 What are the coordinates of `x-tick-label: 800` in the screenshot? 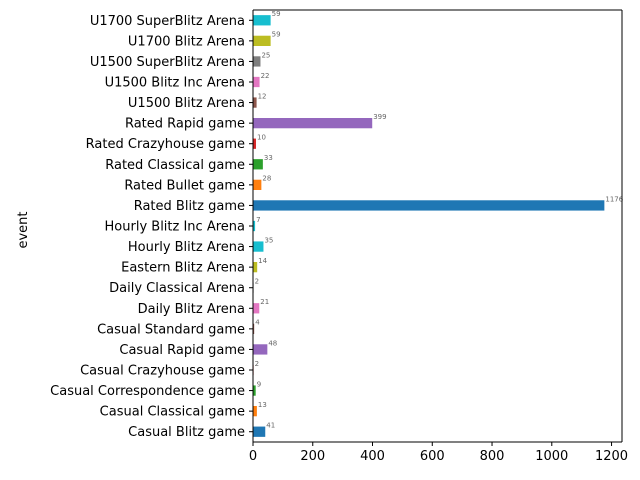 It's located at (492, 456).